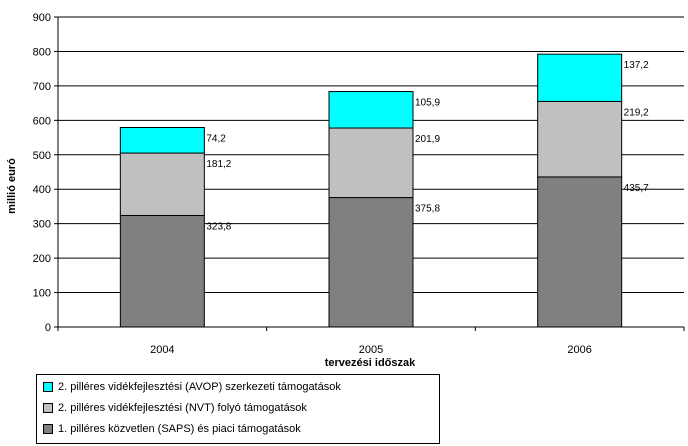  Describe the element at coordinates (48, 328) in the screenshot. I see `y-tick-label: 0` at that location.